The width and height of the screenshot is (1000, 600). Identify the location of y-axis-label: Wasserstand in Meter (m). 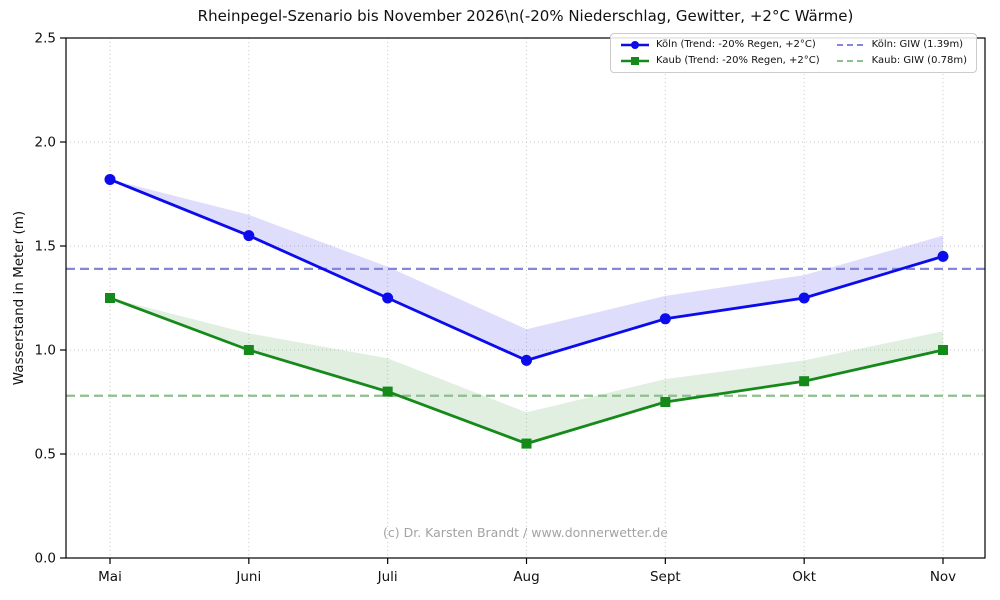
(19, 298).